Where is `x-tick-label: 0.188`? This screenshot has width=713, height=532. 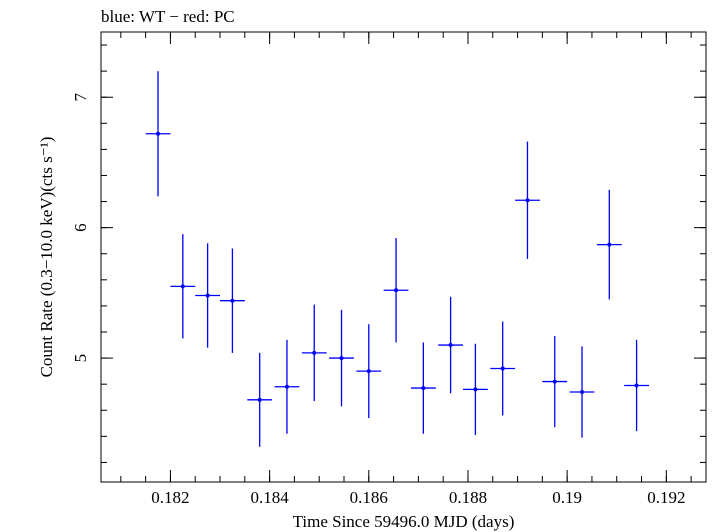 x-tick-label: 0.188 is located at coordinates (468, 497).